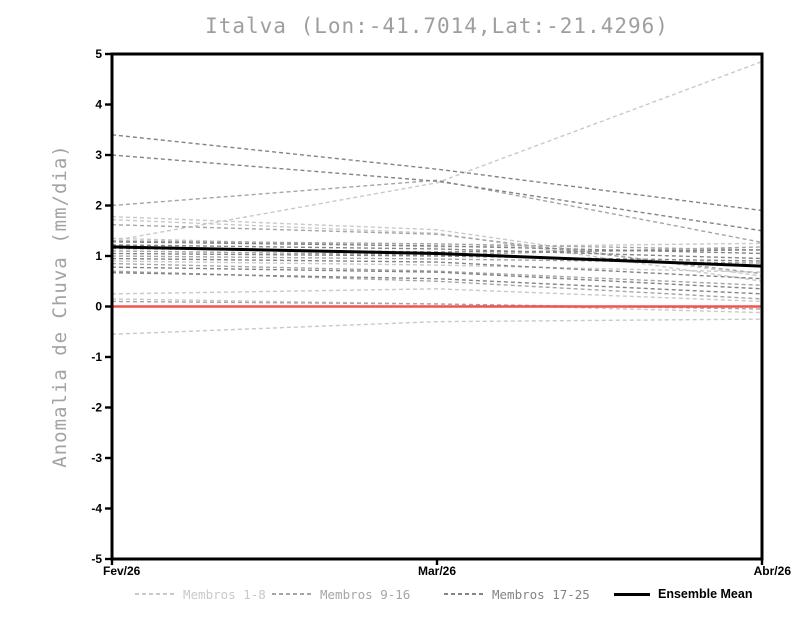  What do you see at coordinates (705, 594) in the screenshot?
I see `legend-label: Ensemble Mean` at bounding box center [705, 594].